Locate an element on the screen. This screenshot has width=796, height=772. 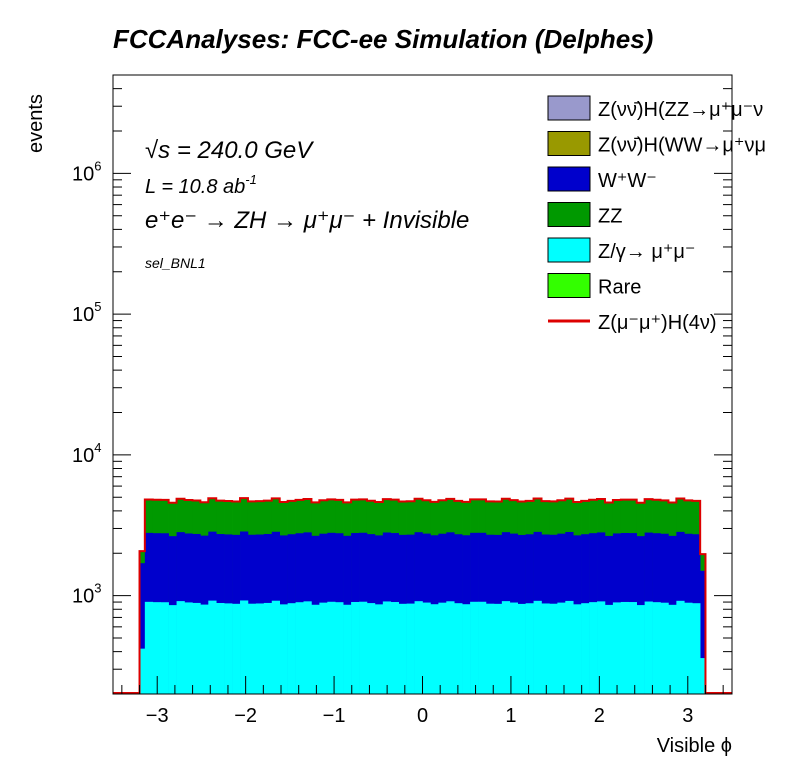
legend-entry: Z(νν̄)H(ZZ→μ⁺μ⁻ν is located at coordinates (655, 108).